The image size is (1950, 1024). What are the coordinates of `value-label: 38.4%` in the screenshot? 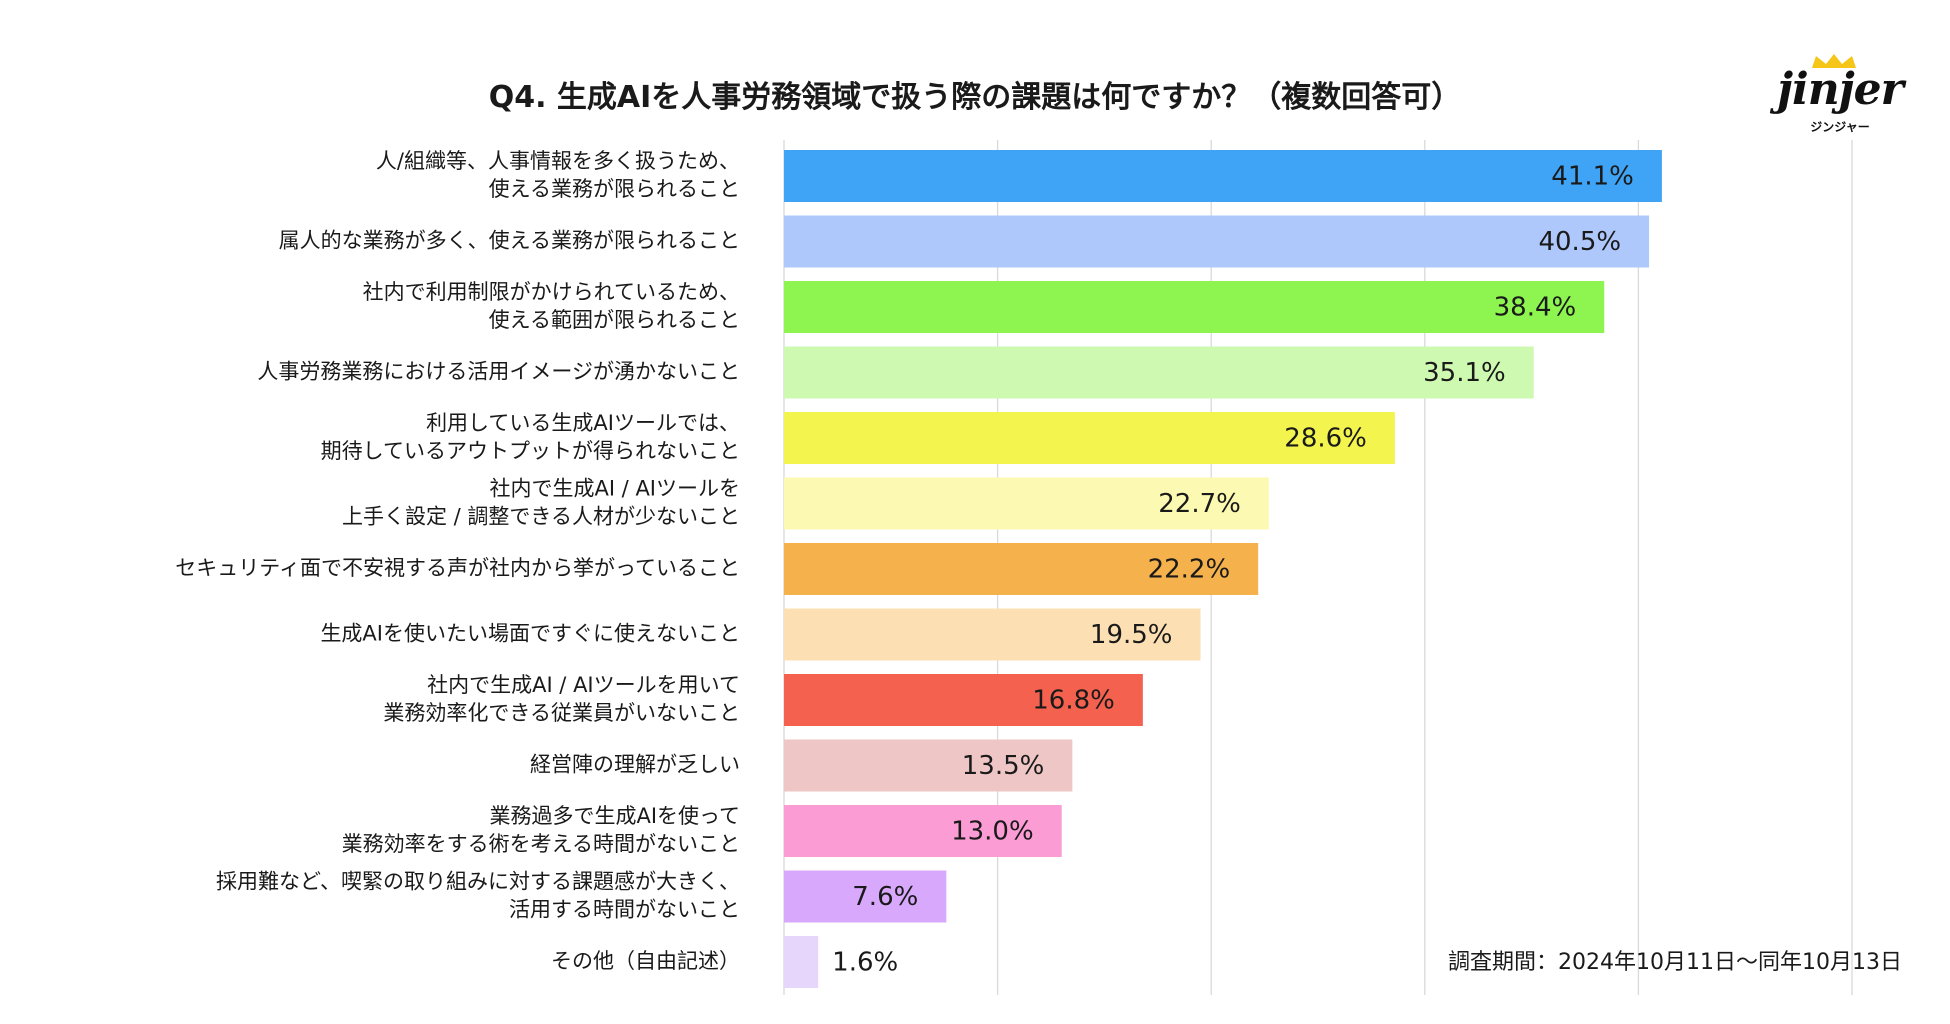 It's located at (1535, 308).